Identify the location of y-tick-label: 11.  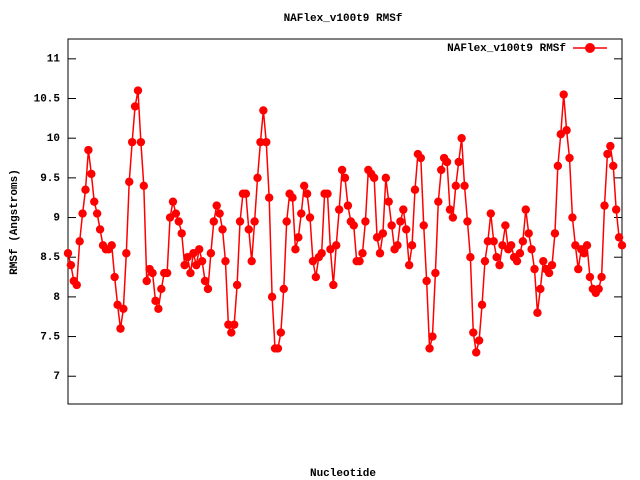
(54, 60).